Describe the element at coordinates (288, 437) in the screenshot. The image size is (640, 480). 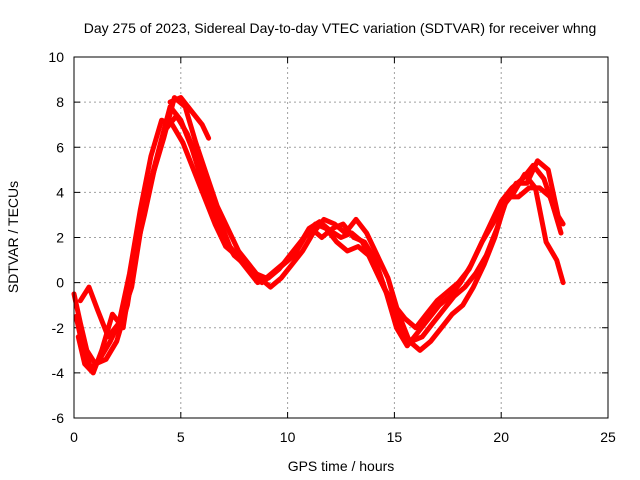
I see `x-tick-label: 10` at that location.